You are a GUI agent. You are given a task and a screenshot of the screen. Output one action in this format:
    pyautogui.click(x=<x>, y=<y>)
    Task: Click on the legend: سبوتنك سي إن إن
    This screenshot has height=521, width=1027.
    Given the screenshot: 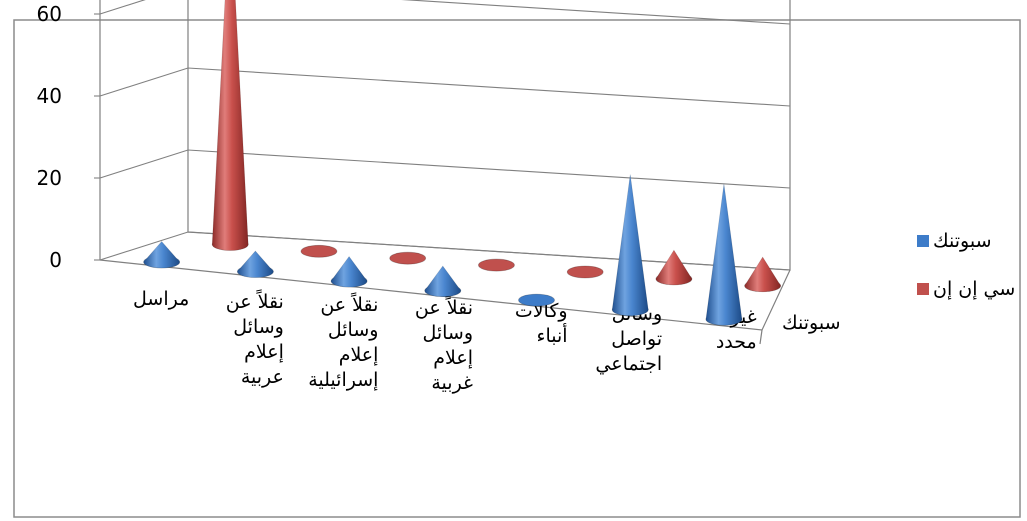 What is the action you would take?
    pyautogui.click(x=966, y=265)
    